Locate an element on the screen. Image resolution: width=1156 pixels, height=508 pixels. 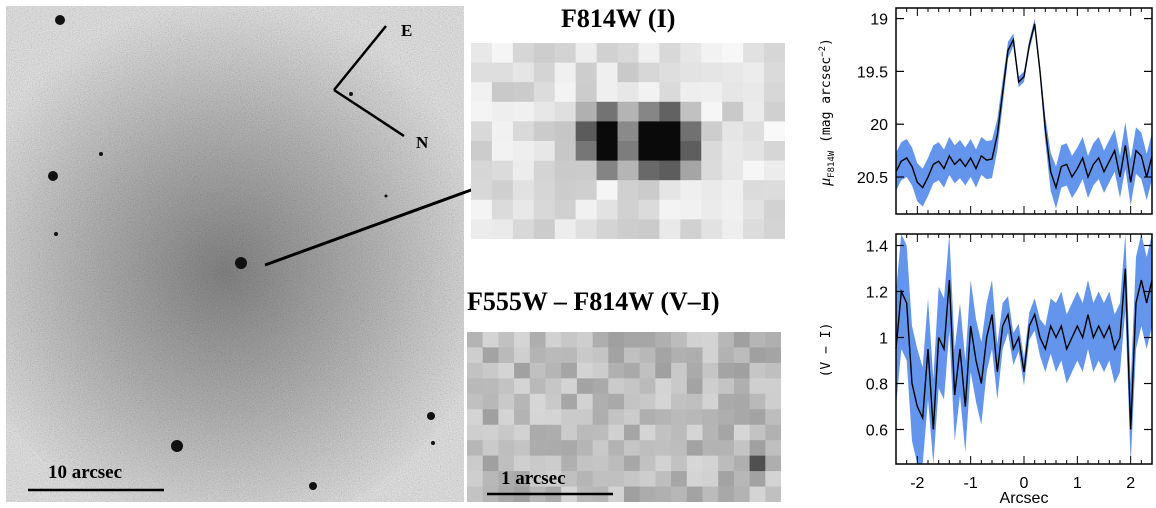
compass is located at coordinates (369, 81).